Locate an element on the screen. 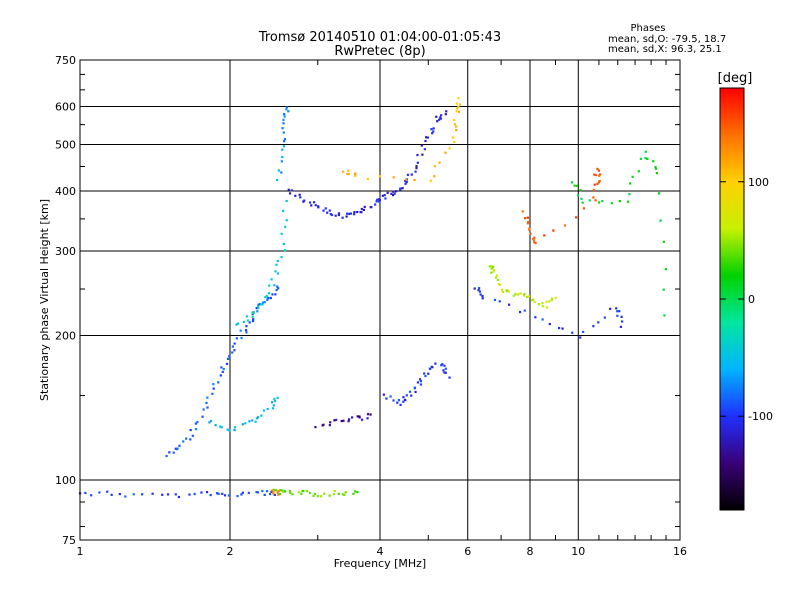 The width and height of the screenshot is (800, 600). chart-subtitle: RwPretec (8p) is located at coordinates (379, 51).